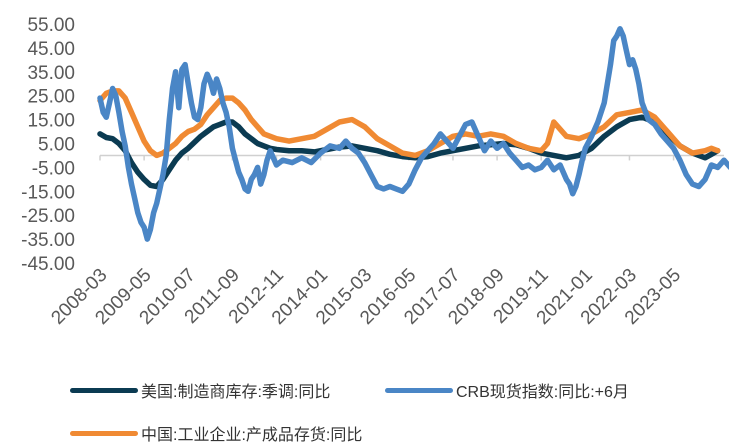  What do you see at coordinates (236, 392) in the screenshot?
I see `legend-label-us-inventory: 美国:制造商库存:季调:同比` at bounding box center [236, 392].